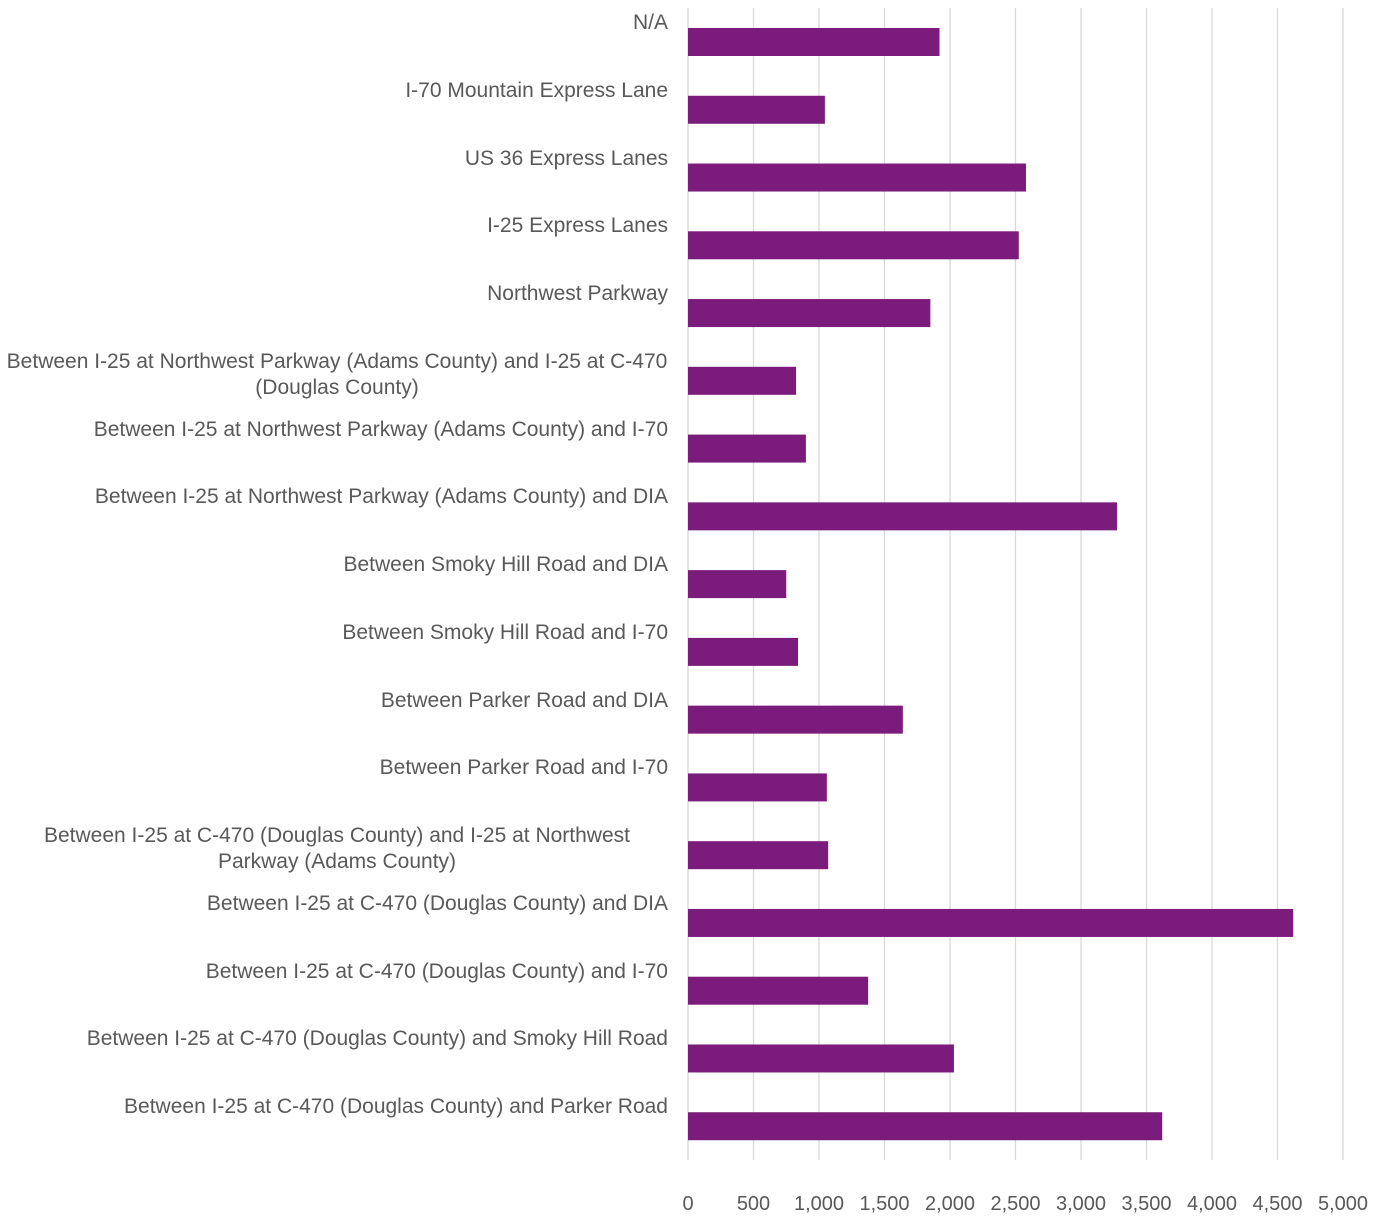 This screenshot has height=1217, width=1387. Describe the element at coordinates (536, 90) in the screenshot. I see `y-tick-label: I-70 Mountain Express Lane` at that location.